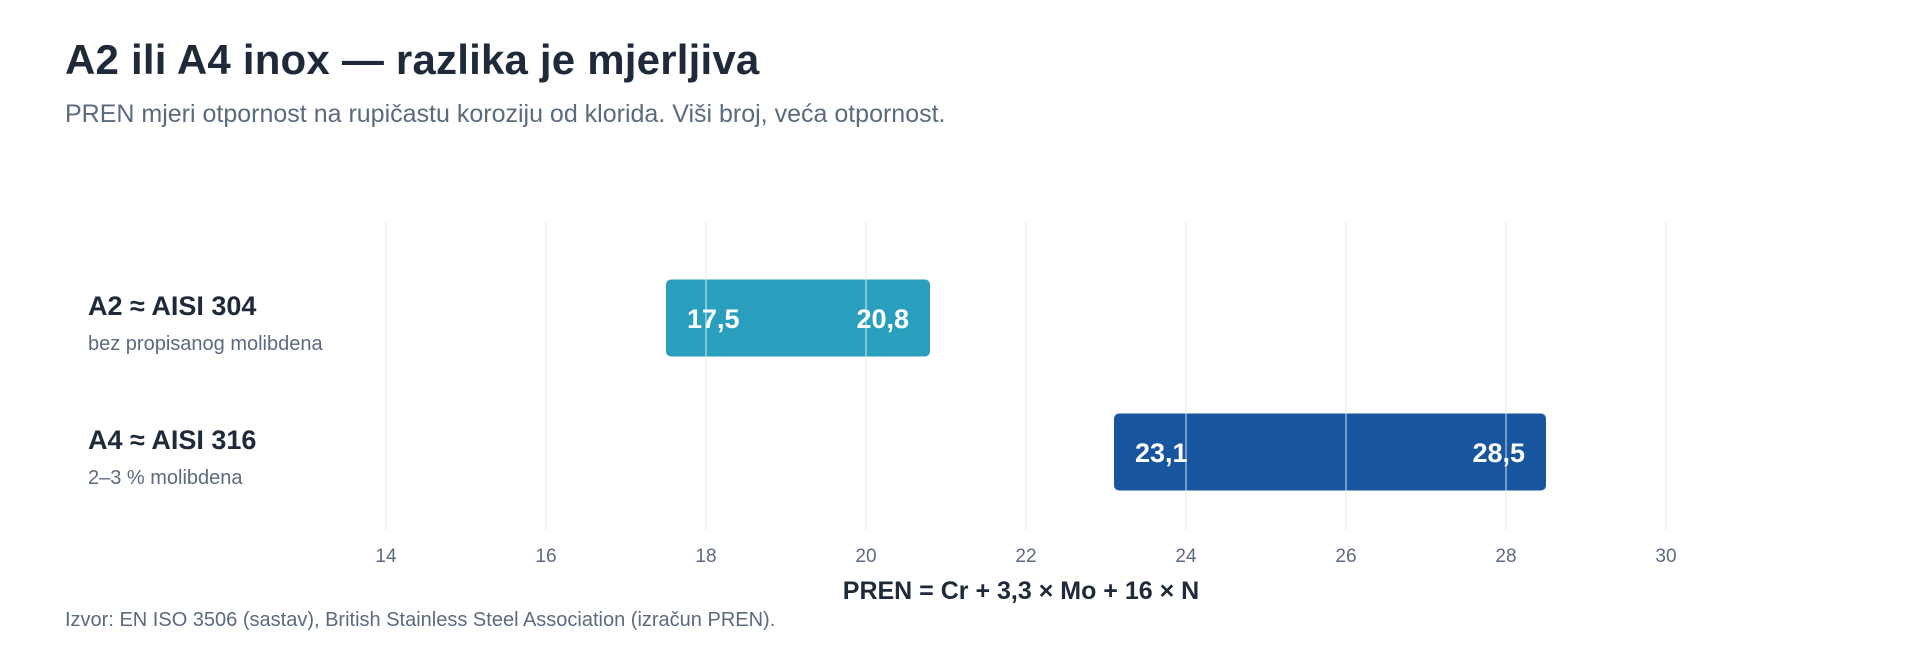  What do you see at coordinates (172, 306) in the screenshot?
I see `category-label: A2 ≈ AISI 304` at bounding box center [172, 306].